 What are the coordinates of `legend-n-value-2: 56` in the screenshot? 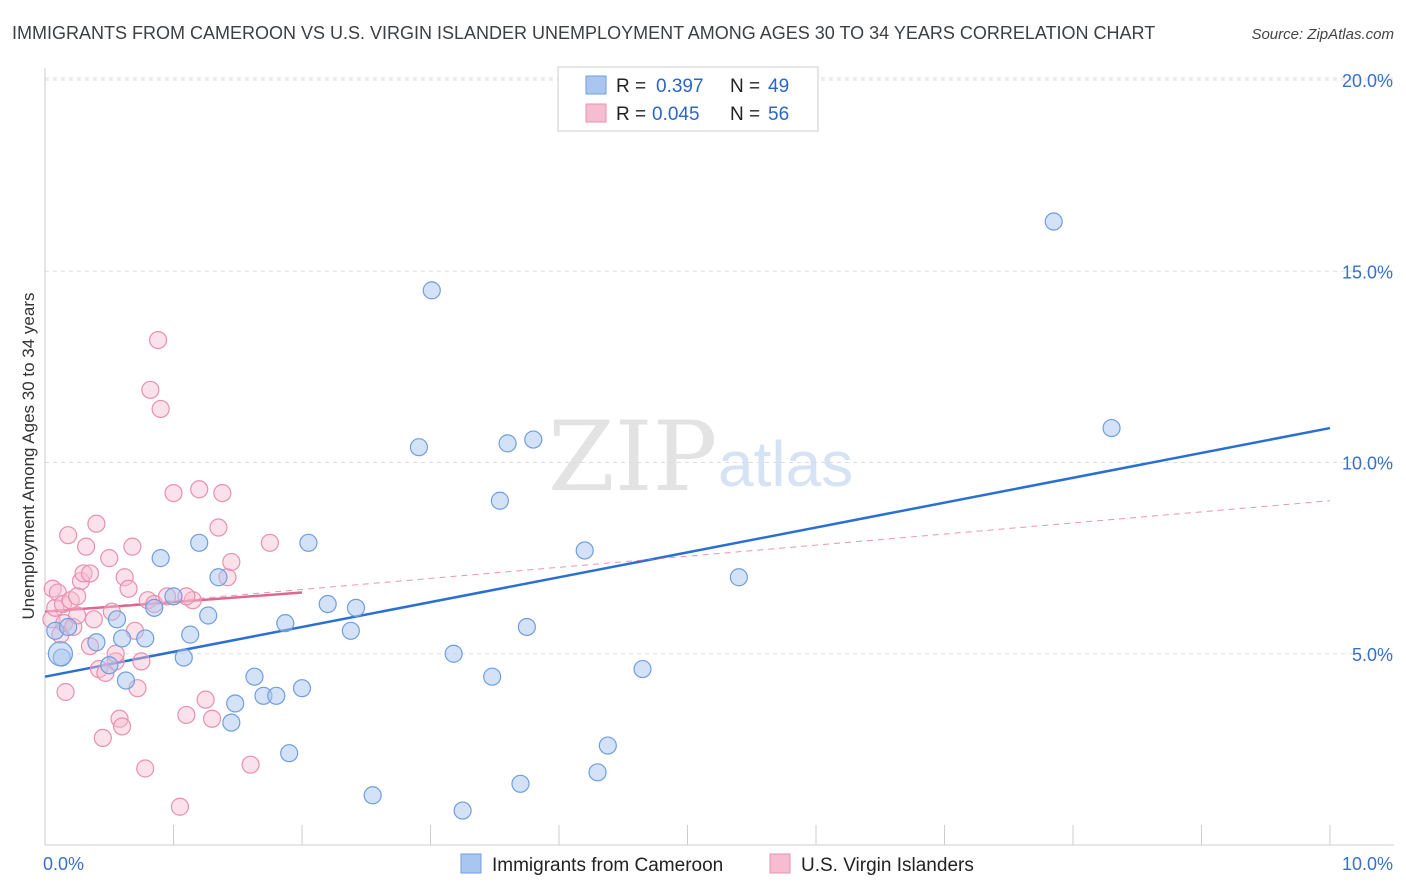 It's located at (778, 114).